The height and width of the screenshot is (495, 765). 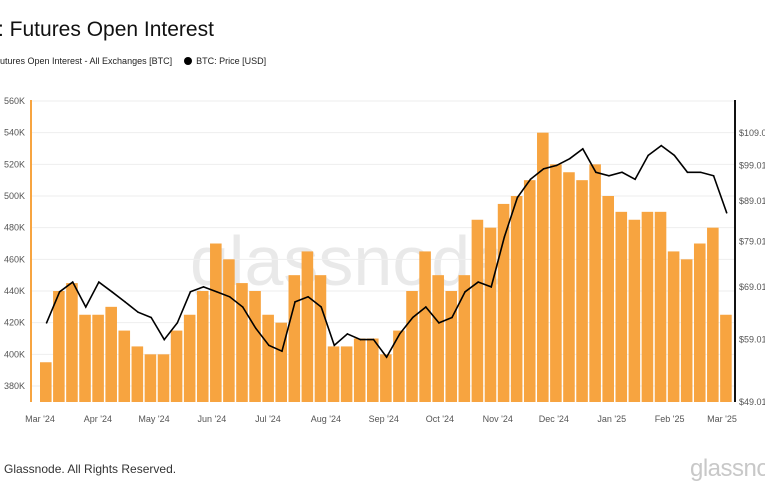 What do you see at coordinates (752, 241) in the screenshot?
I see `right-tick-label: $79.01k` at bounding box center [752, 241].